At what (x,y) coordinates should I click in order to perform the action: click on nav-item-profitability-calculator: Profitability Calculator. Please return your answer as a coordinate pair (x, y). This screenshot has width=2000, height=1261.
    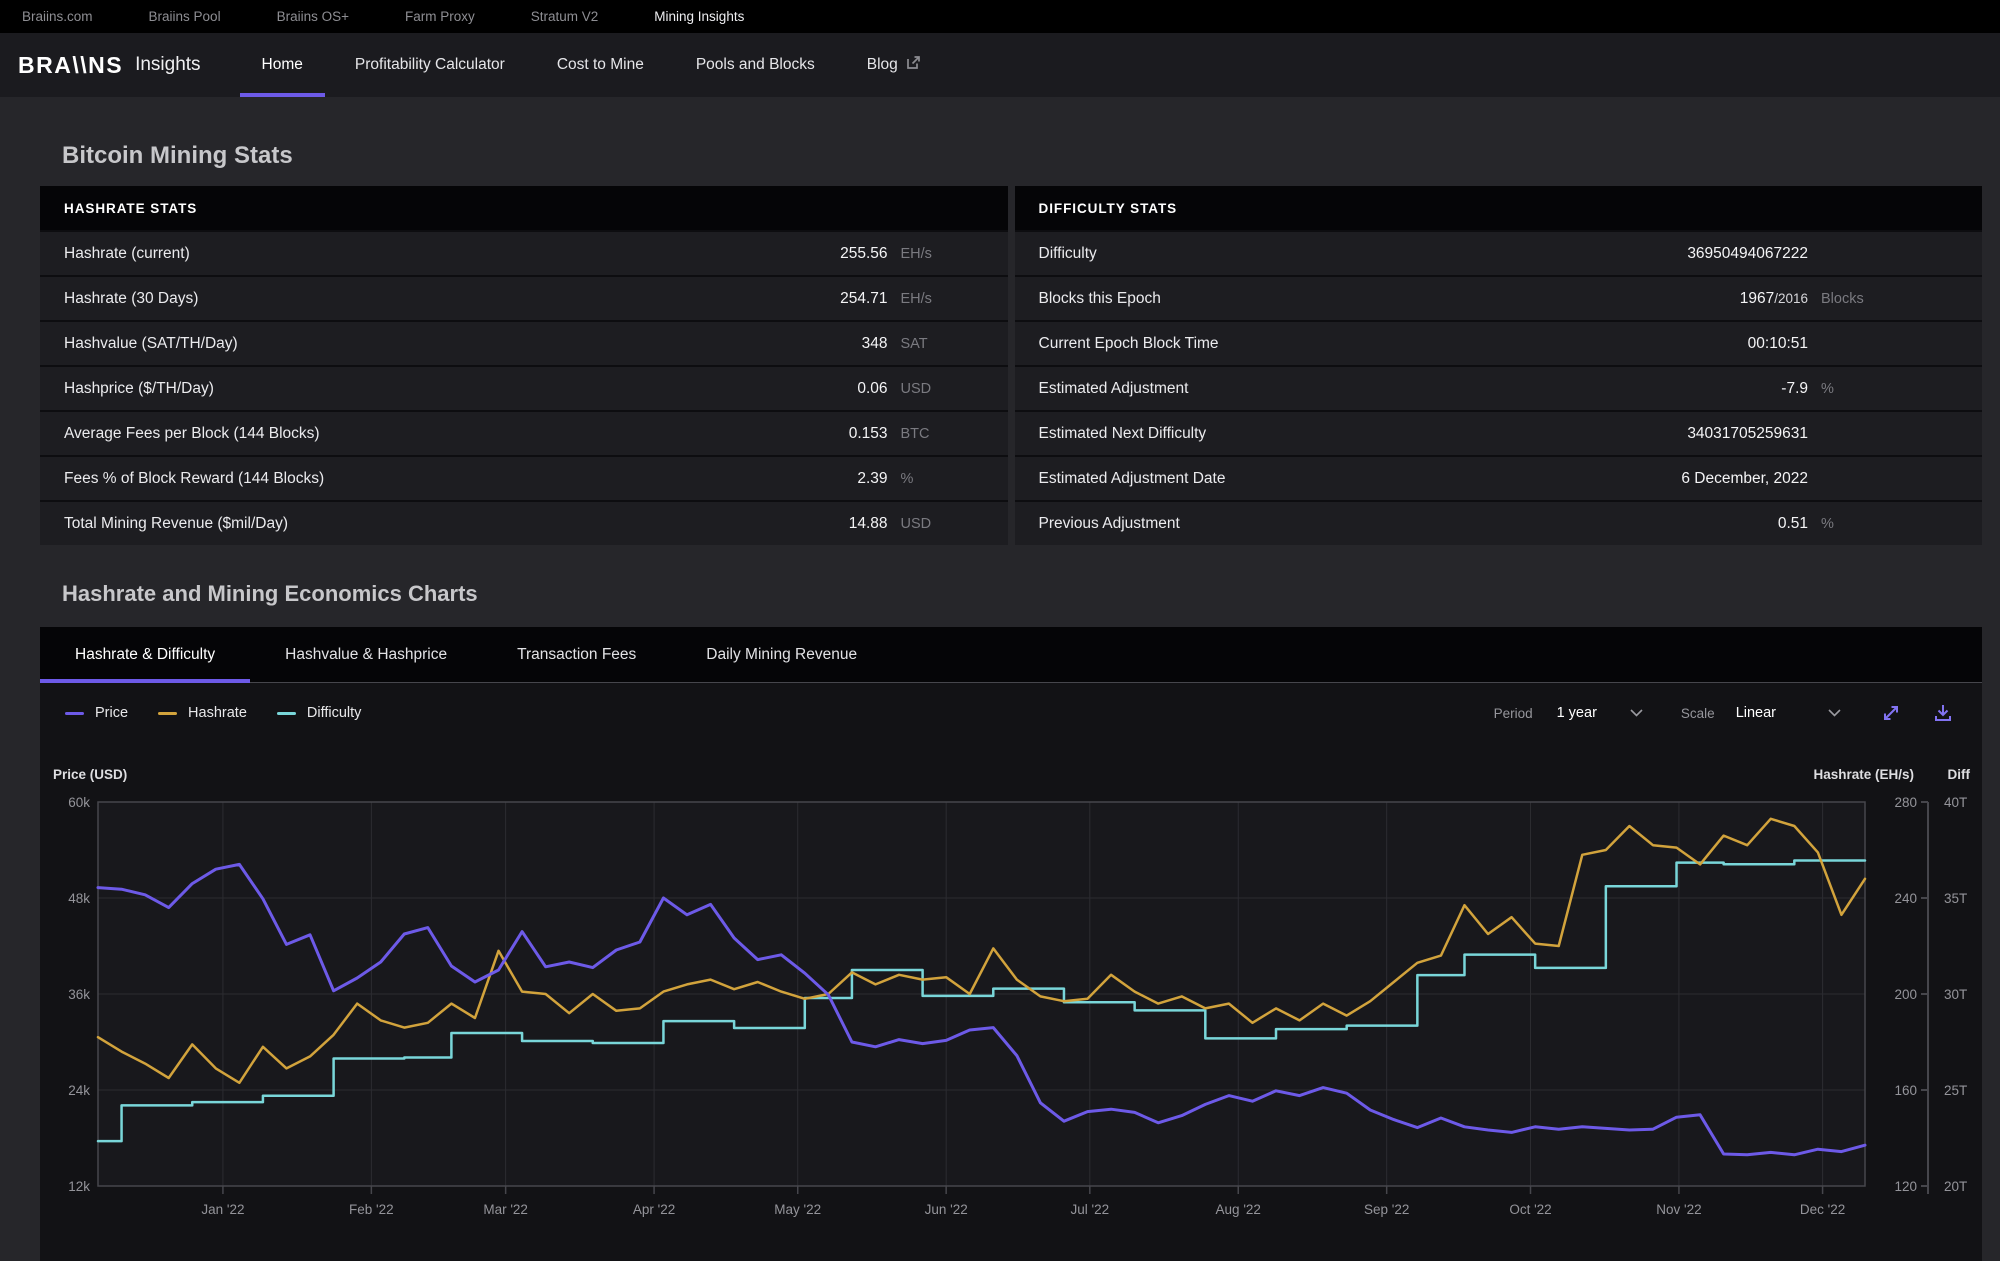
    Looking at the image, I should click on (430, 65).